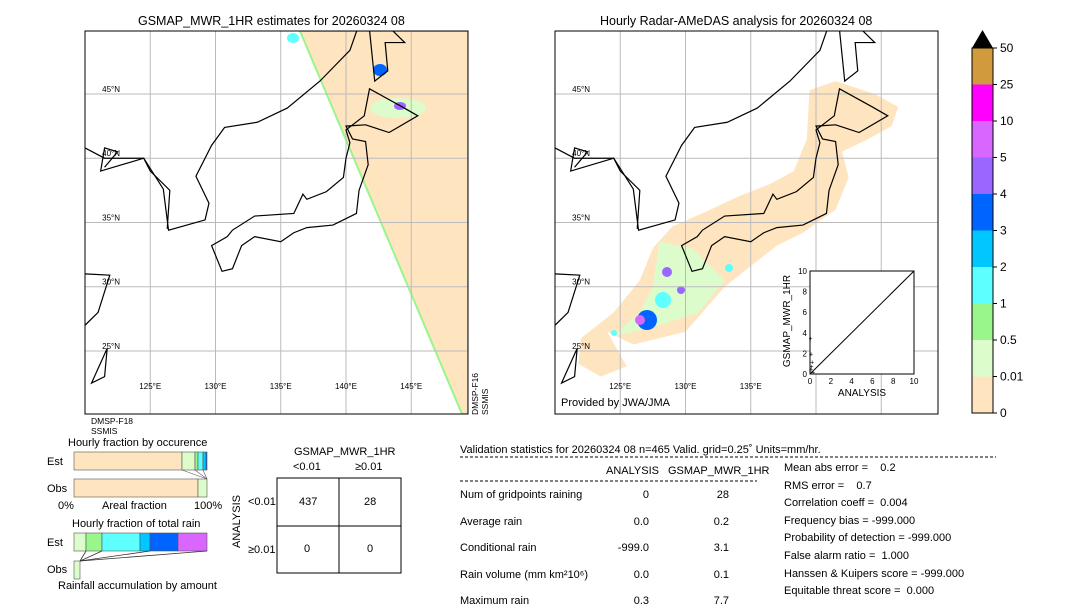 This screenshot has width=1080, height=612. Describe the element at coordinates (370, 549) in the screenshot. I see `cell-value: 0` at that location.